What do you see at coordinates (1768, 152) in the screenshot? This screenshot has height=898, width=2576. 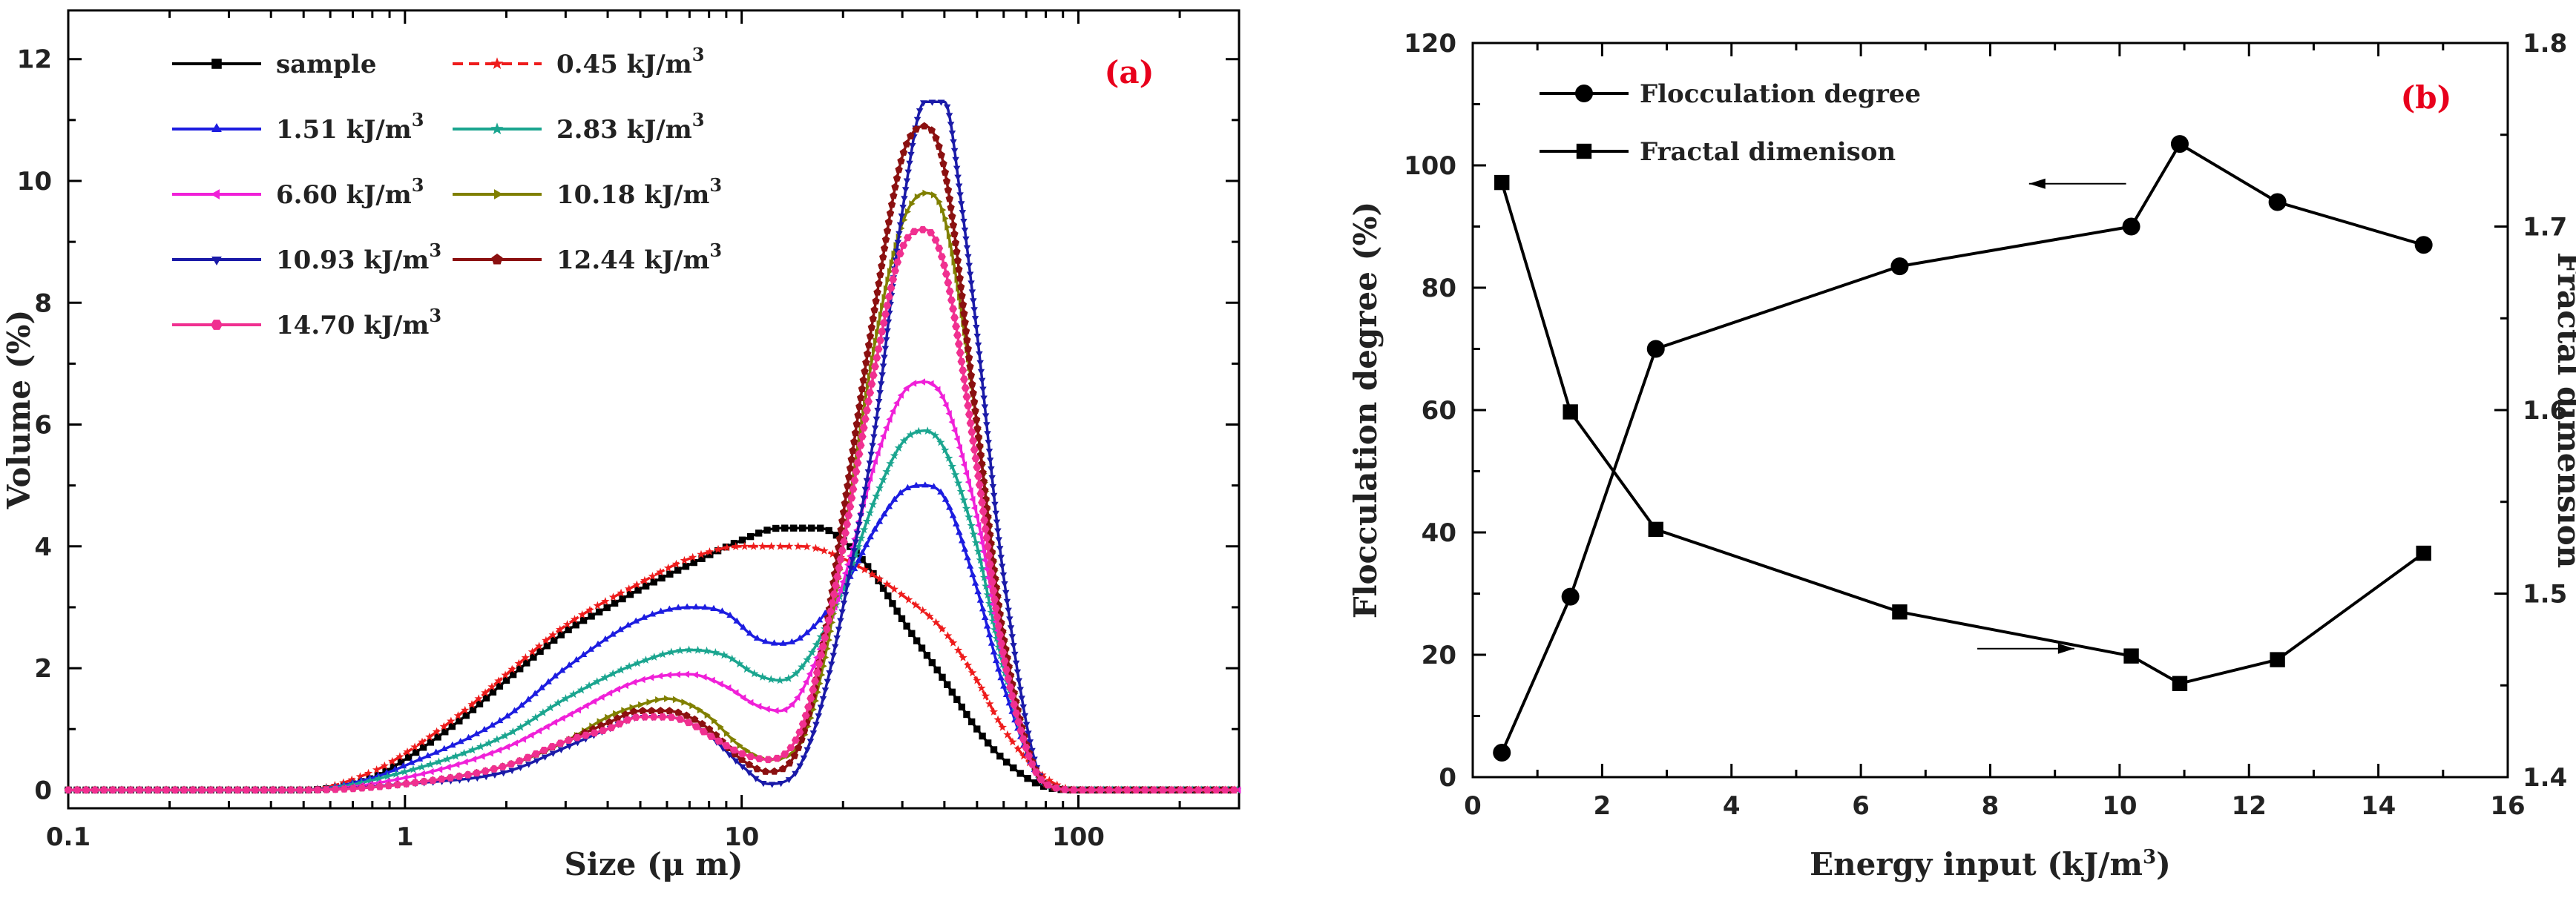 I see `legend-label: Fractal dimenison` at bounding box center [1768, 152].